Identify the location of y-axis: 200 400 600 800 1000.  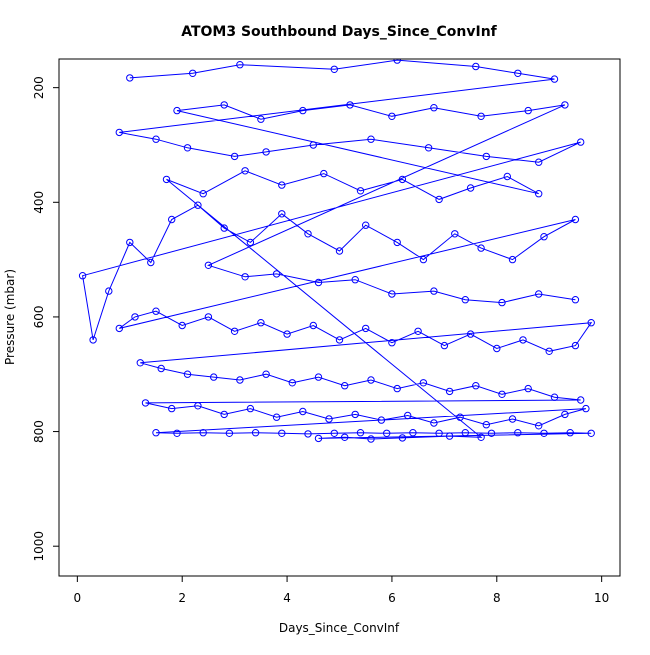
(46, 319).